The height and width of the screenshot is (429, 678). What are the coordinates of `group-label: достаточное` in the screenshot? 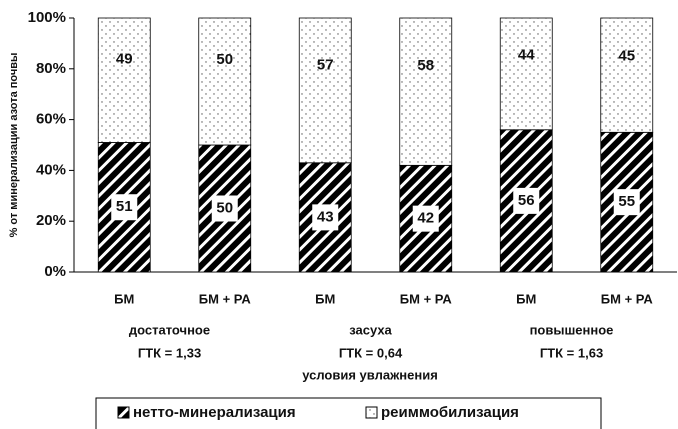 It's located at (169, 329).